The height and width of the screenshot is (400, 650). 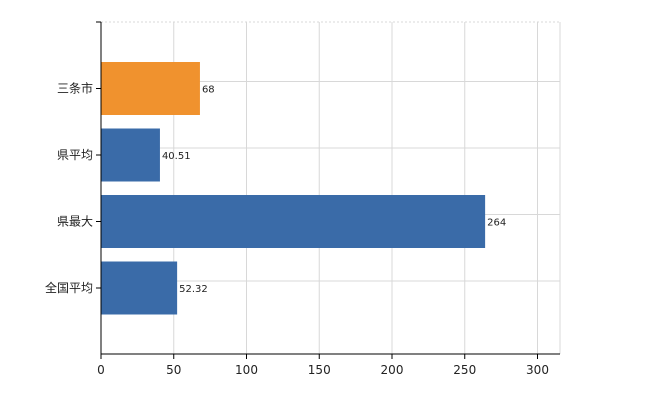 What do you see at coordinates (392, 370) in the screenshot?
I see `x-tick-label-200: 200` at bounding box center [392, 370].